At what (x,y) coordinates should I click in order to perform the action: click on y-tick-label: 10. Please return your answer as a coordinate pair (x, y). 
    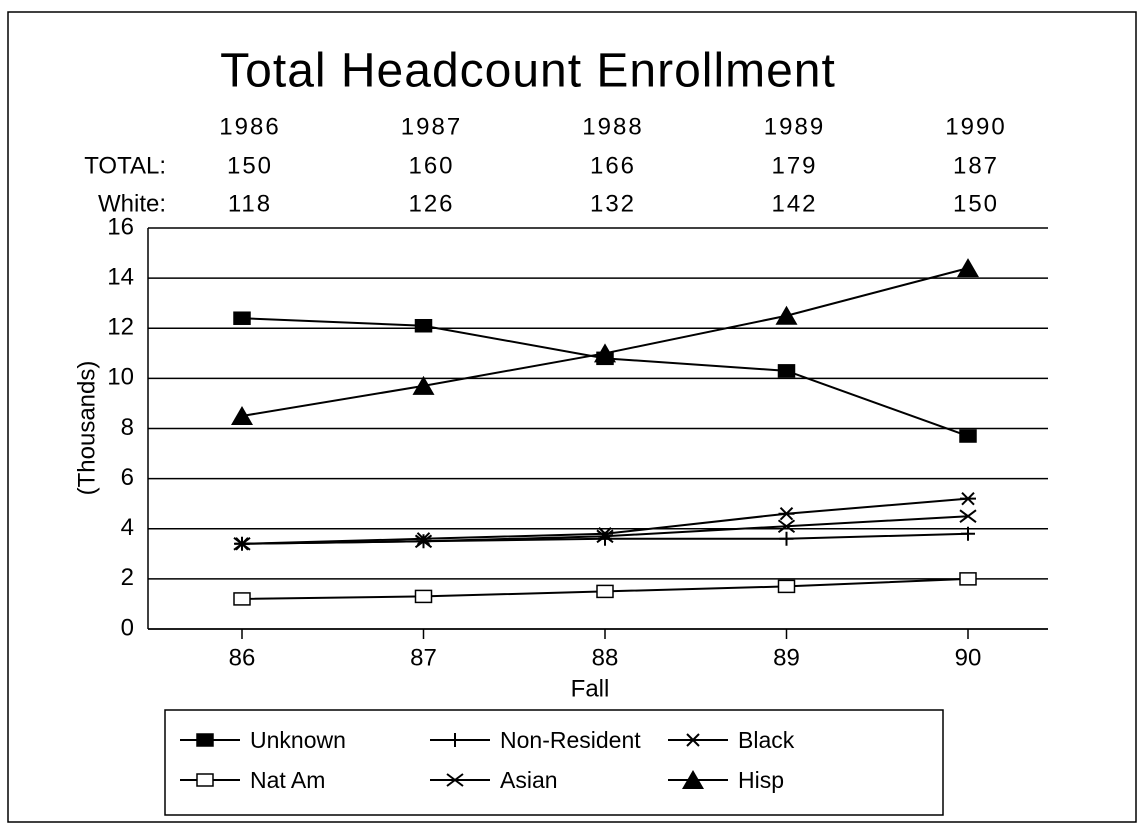
    Looking at the image, I should click on (120, 377).